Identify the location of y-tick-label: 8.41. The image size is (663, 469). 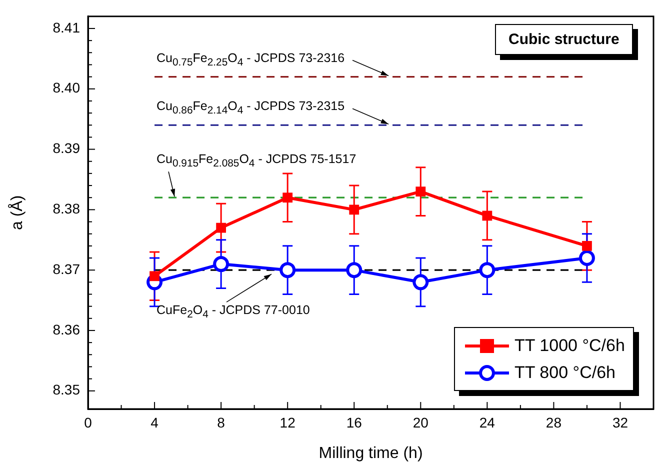
(66, 27).